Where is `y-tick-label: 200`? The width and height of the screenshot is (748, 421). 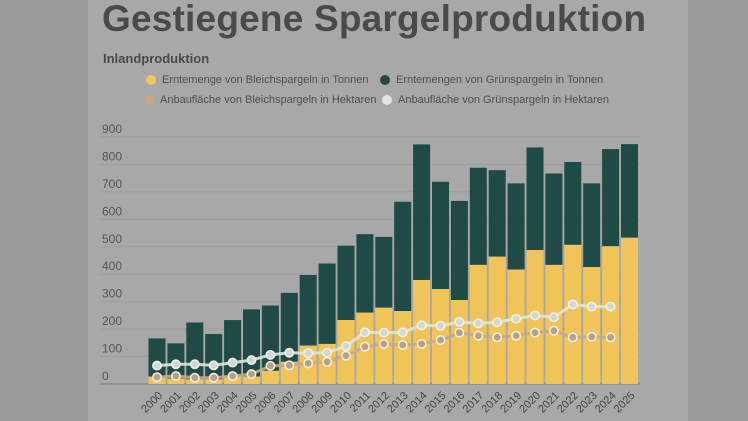 y-tick-label: 200 is located at coordinates (112, 321).